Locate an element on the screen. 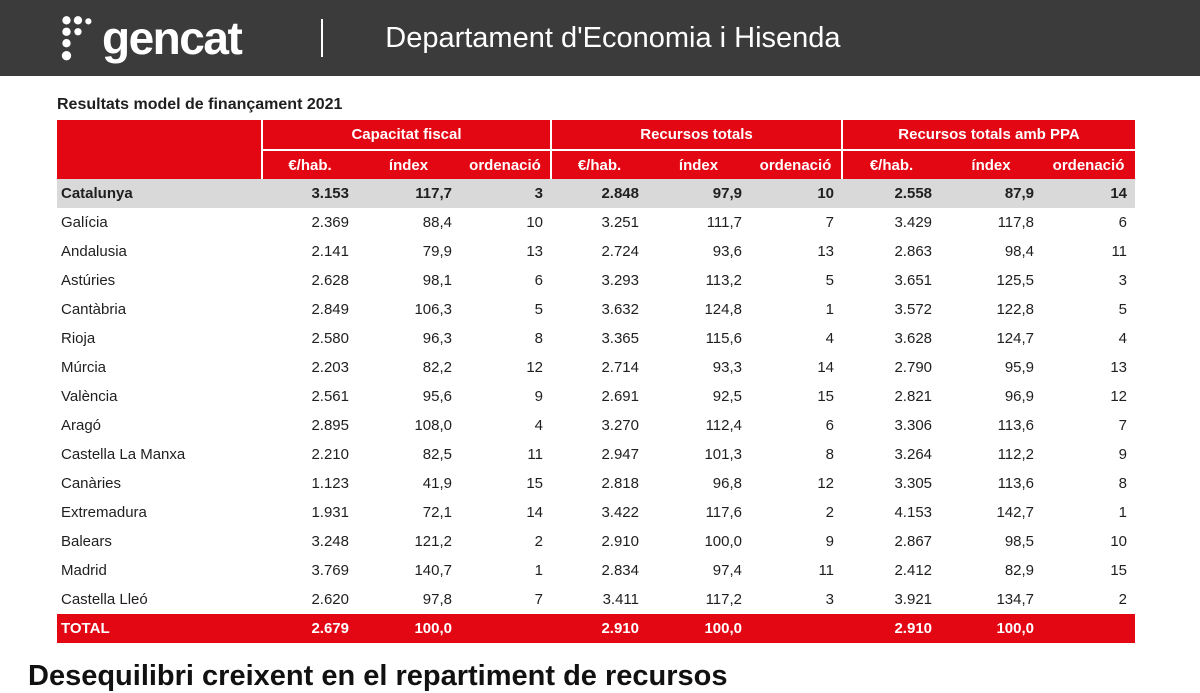 The image size is (1200, 693). region-name: Astúries is located at coordinates (88, 280).